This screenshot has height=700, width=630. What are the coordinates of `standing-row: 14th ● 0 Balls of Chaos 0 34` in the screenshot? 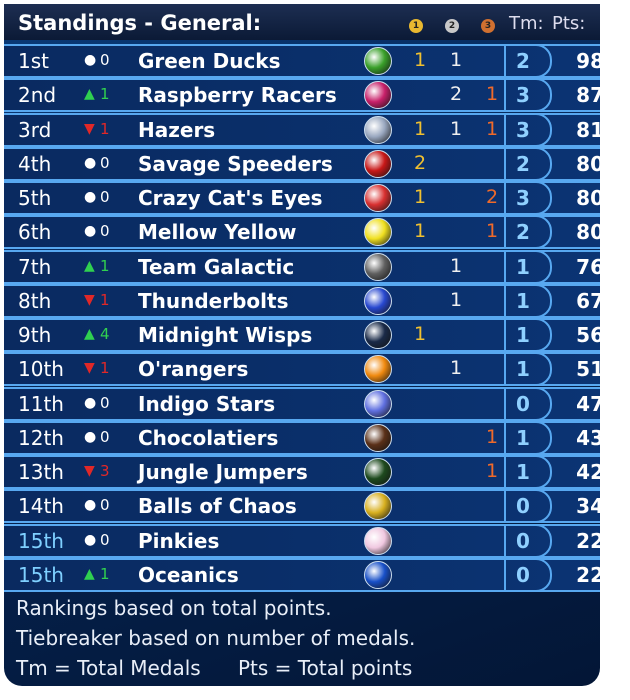 It's located at (302, 506).